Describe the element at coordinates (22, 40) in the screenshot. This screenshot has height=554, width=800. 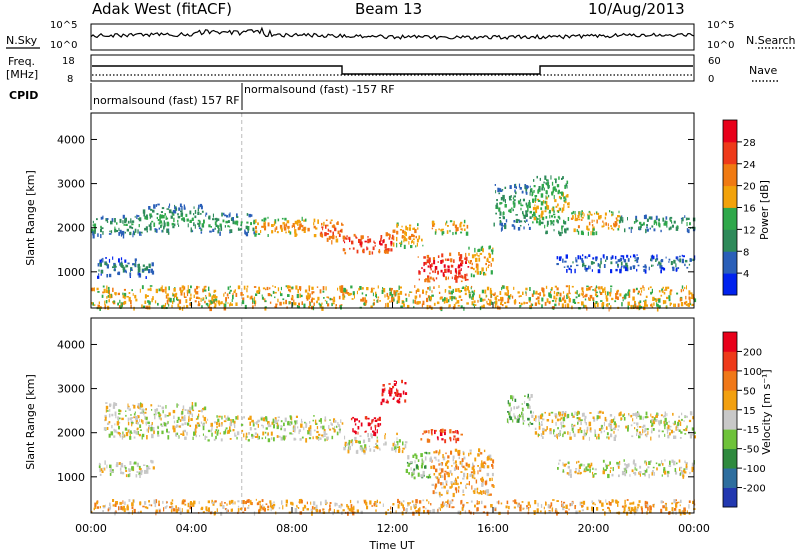
I see `nsky-label: N.Sky` at that location.